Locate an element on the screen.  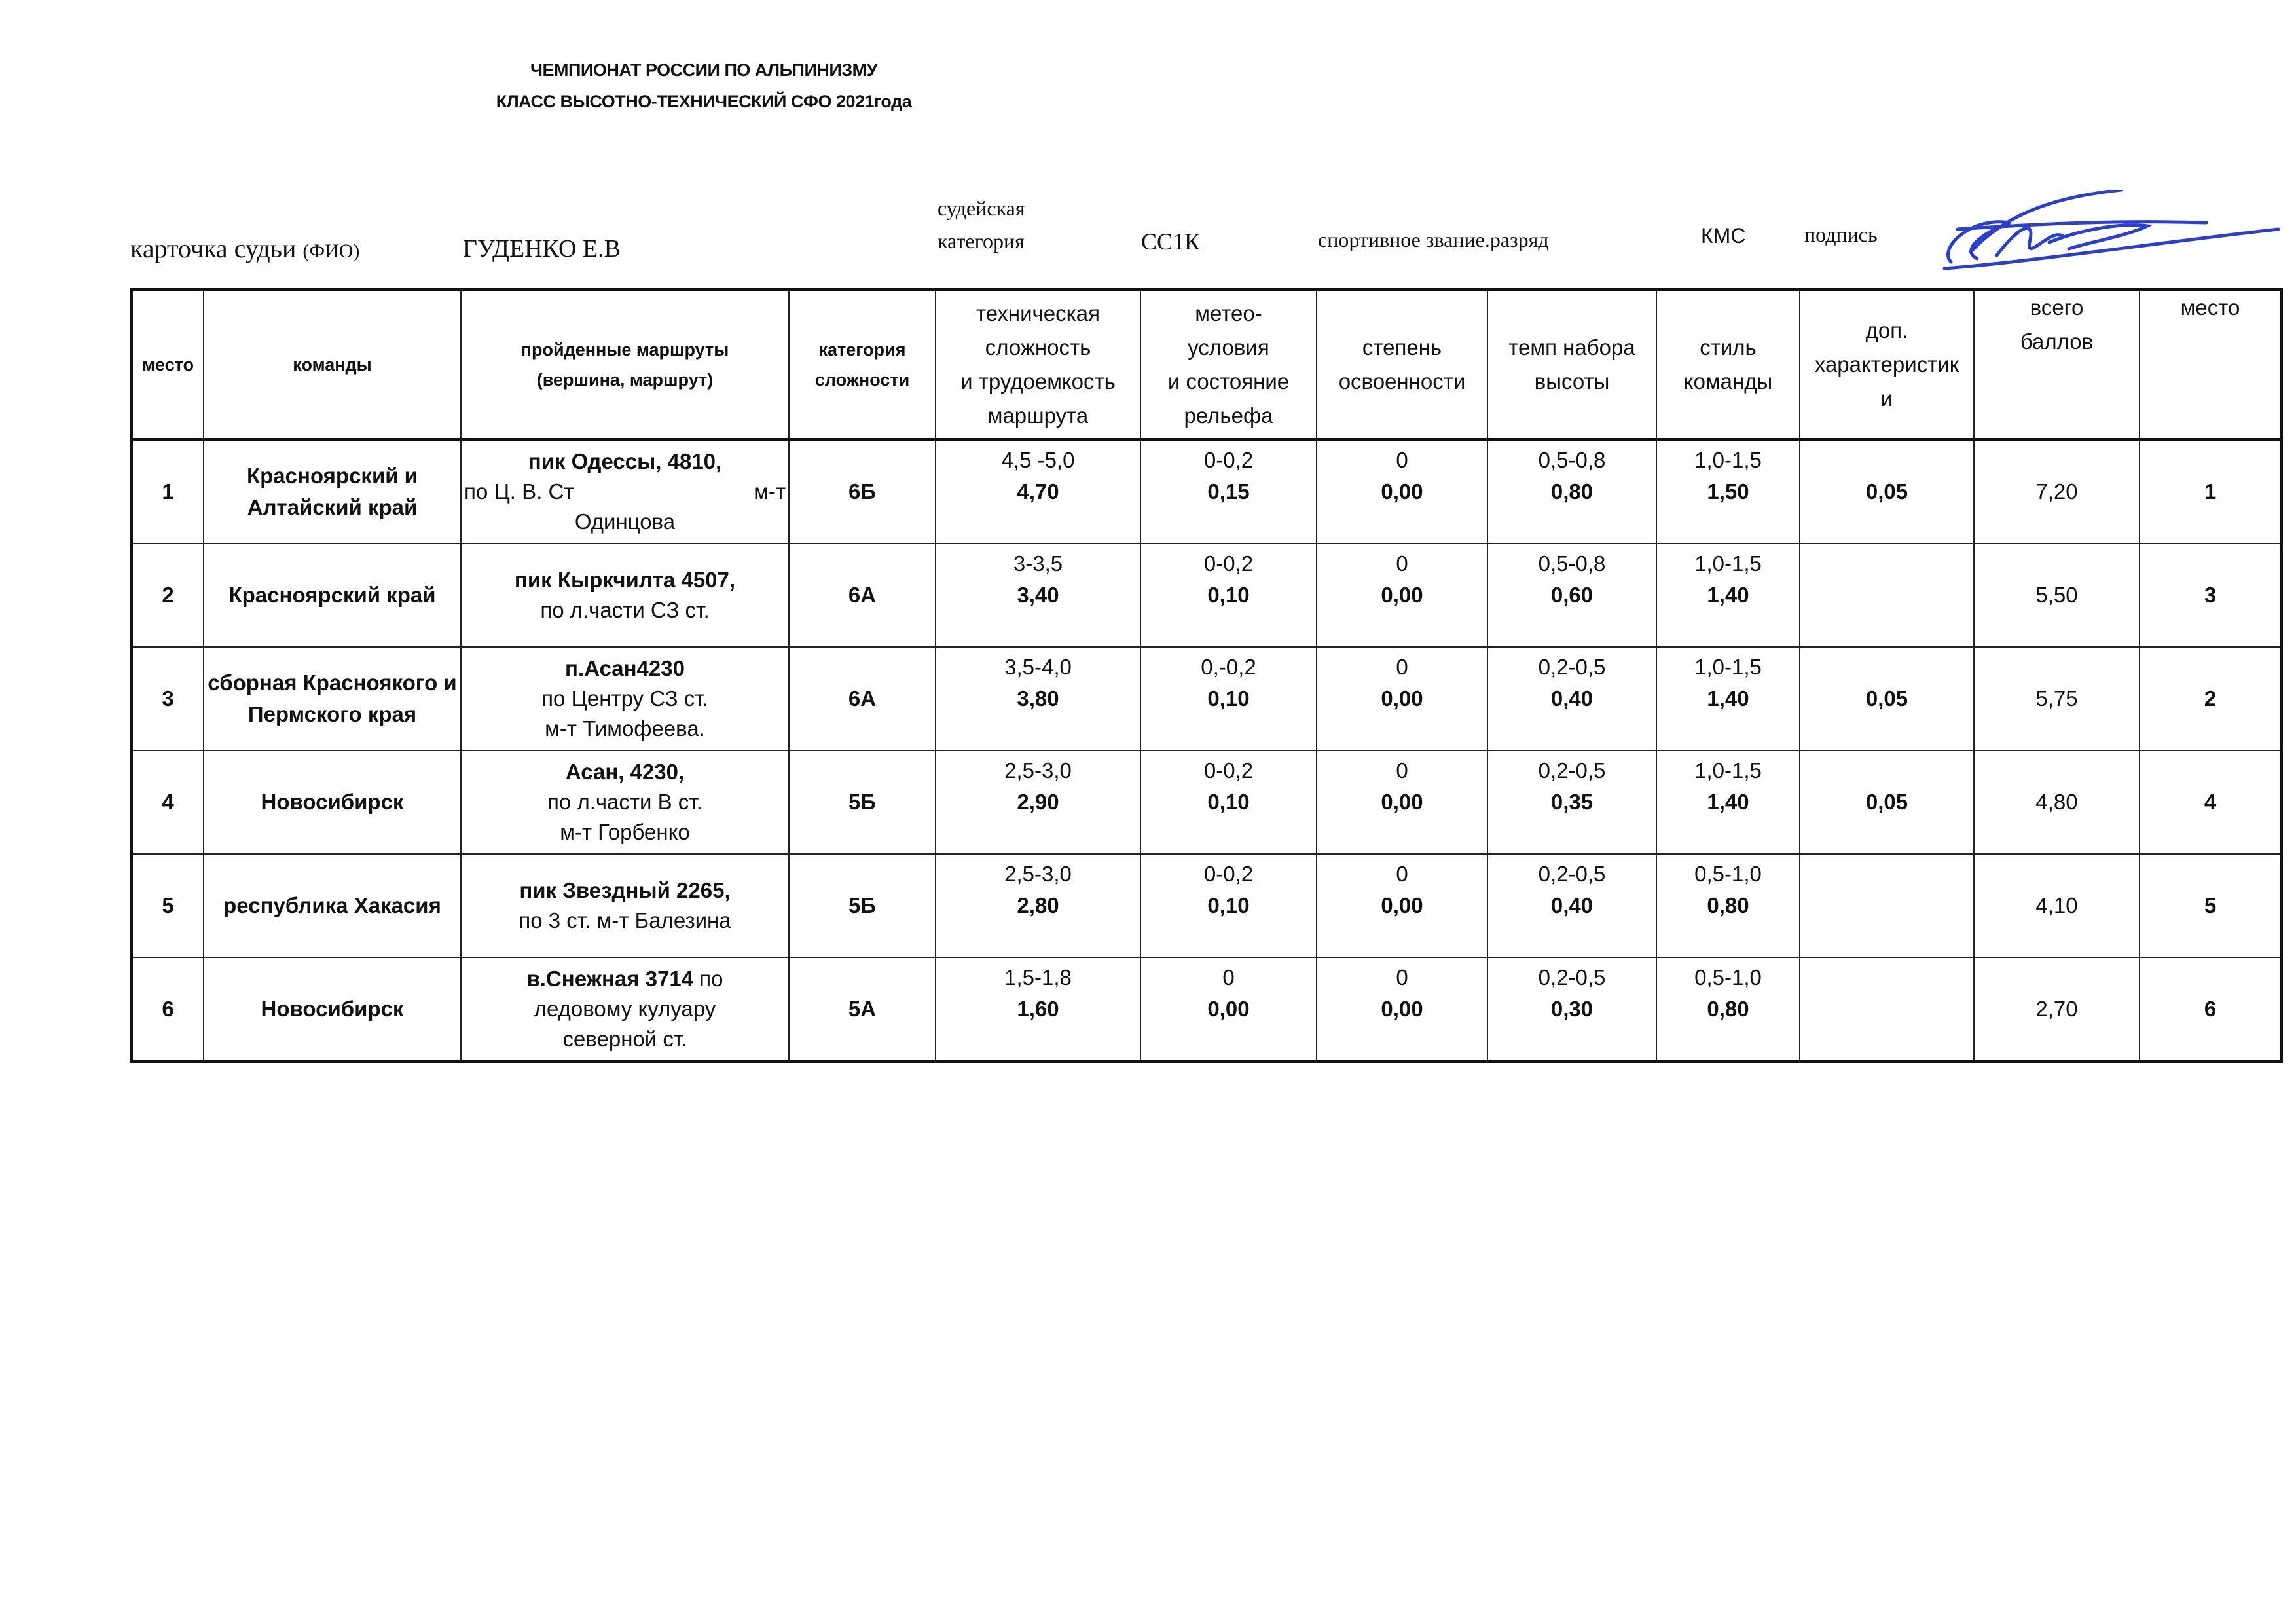
judge-category-value: СС1К is located at coordinates (1171, 242).